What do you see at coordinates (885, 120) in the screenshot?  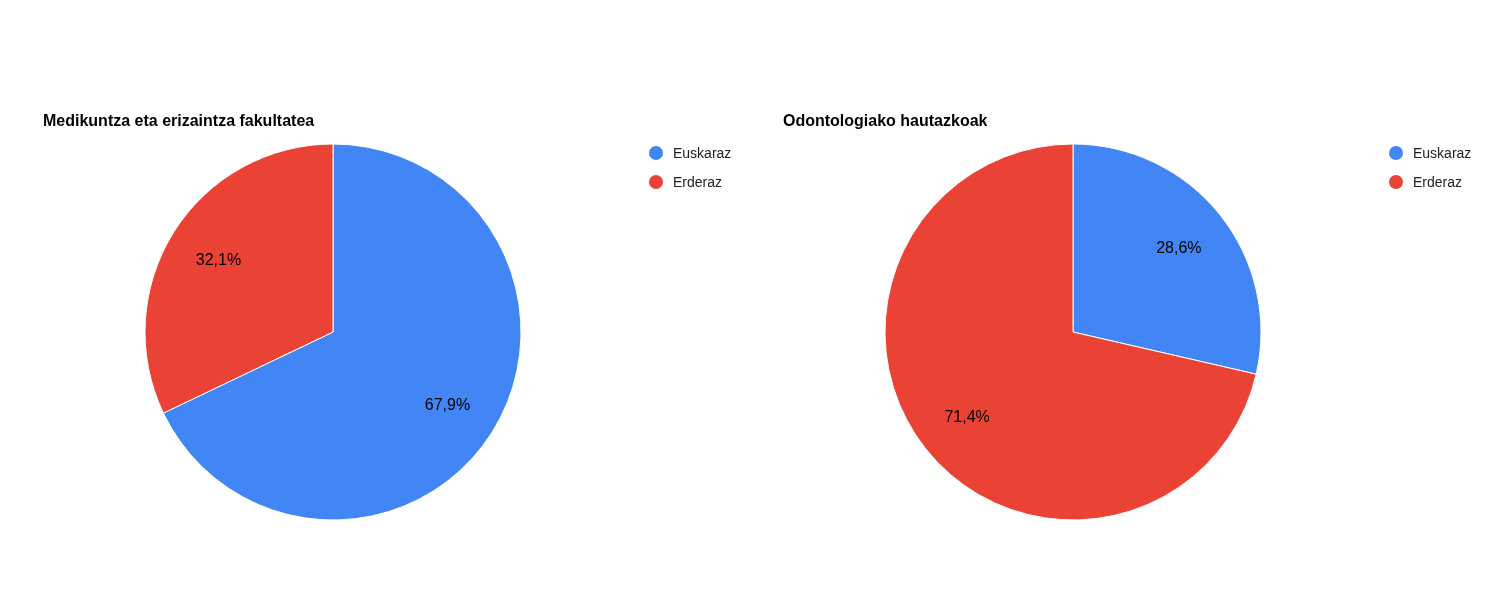 I see `chart-title: Odontologiako hautazkoak` at bounding box center [885, 120].